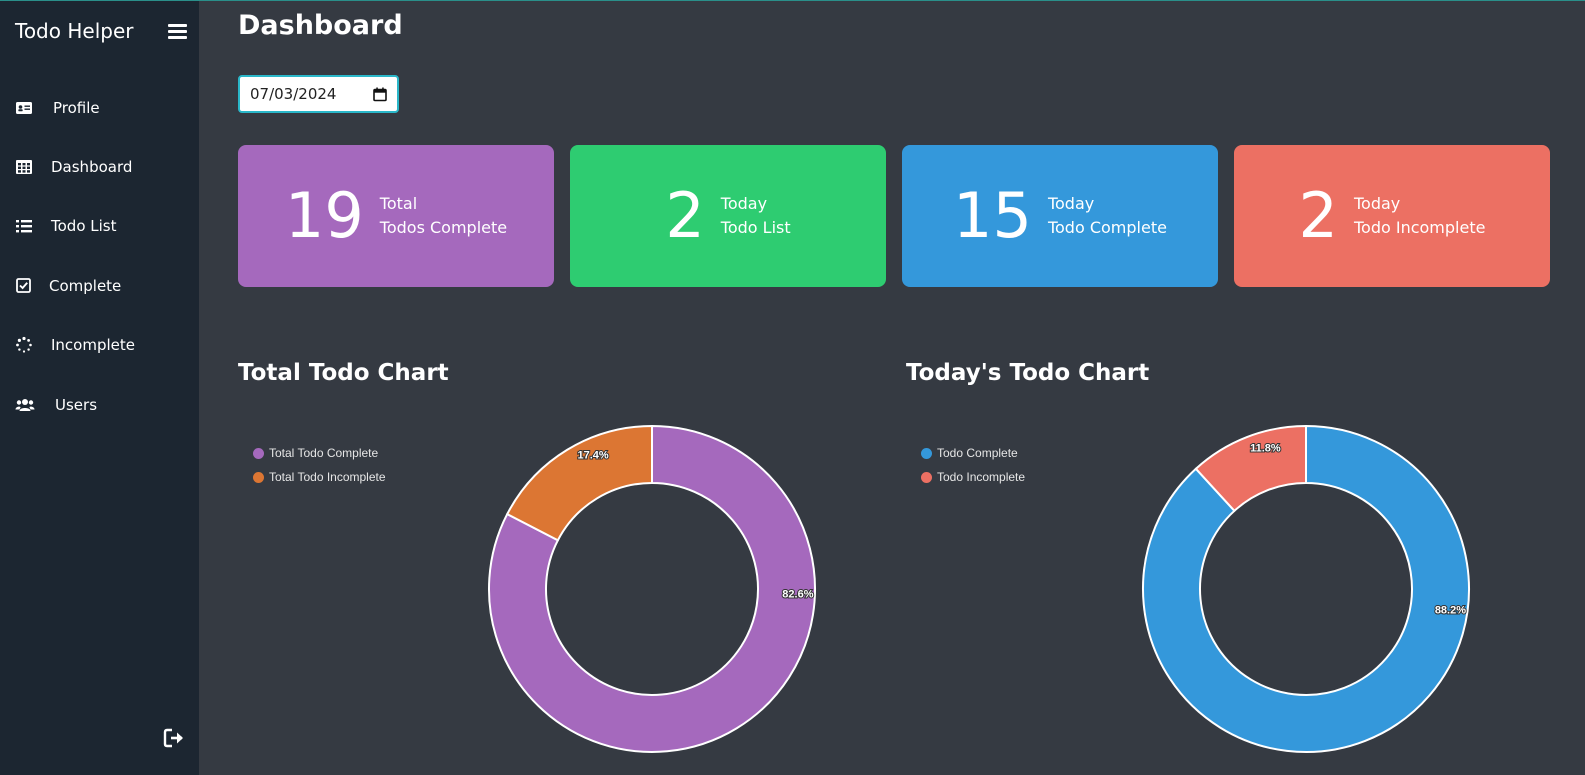 This screenshot has height=775, width=1585. Describe the element at coordinates (1107, 227) in the screenshot. I see `stat-label-line2: Todo Complete` at that location.